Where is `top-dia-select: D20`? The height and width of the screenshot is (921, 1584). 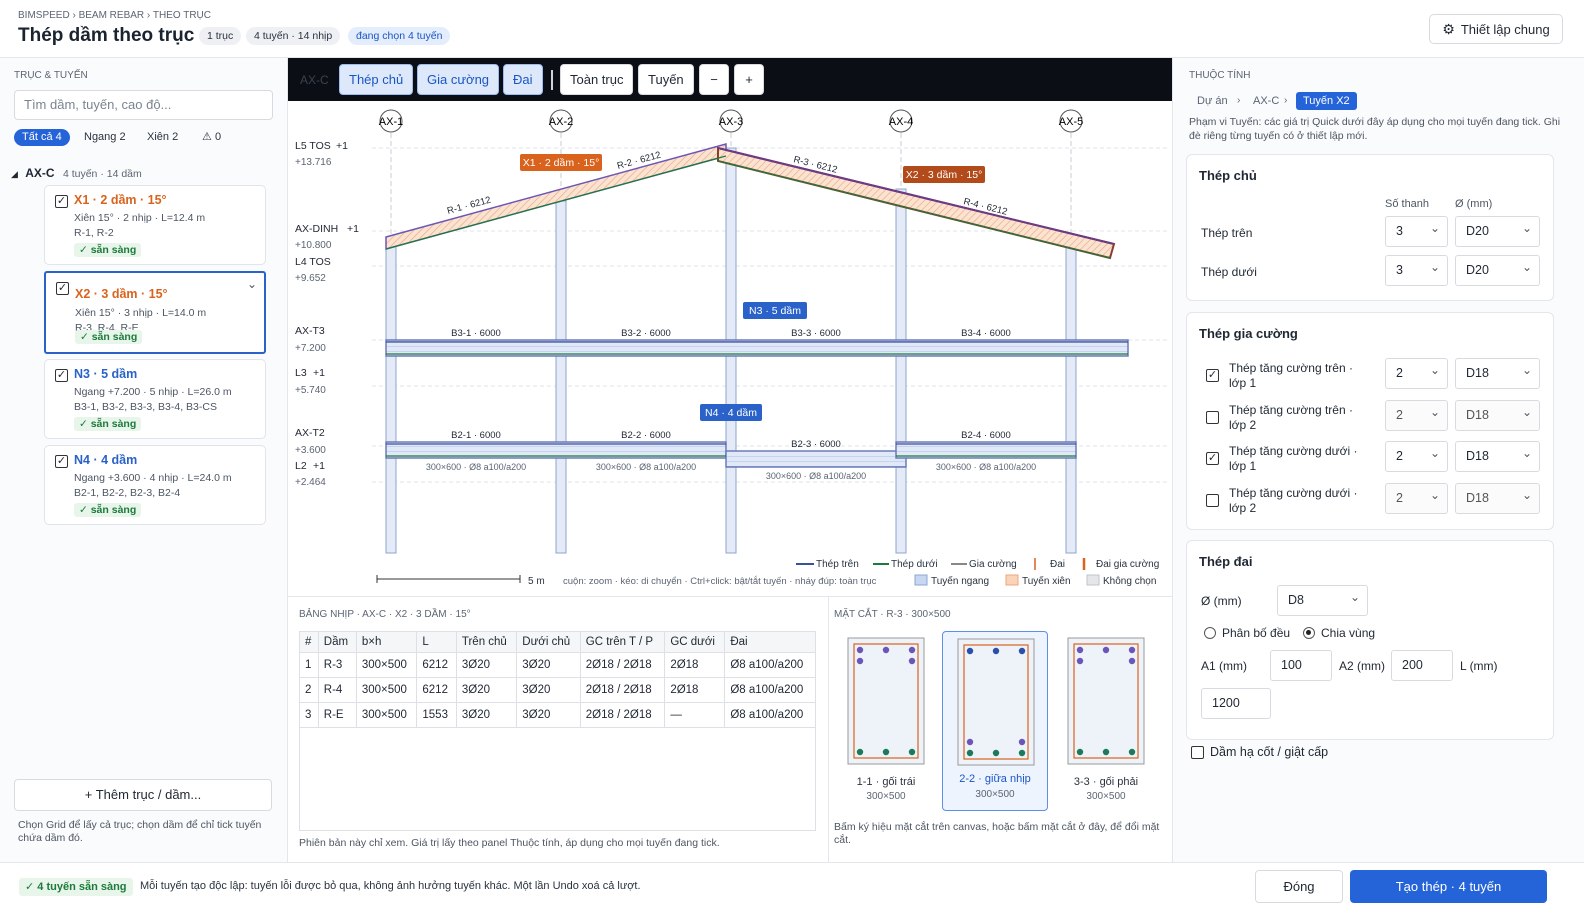 top-dia-select: D20 is located at coordinates (1497, 230).